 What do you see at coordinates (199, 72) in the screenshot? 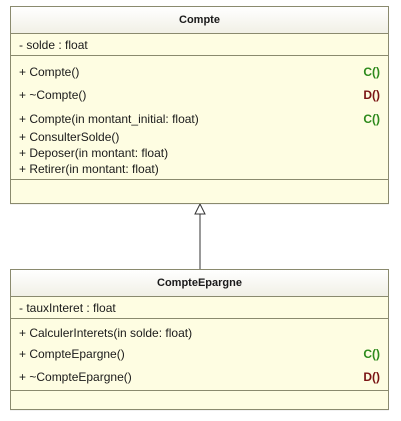
I see `operation-row: + Compte() C()` at bounding box center [199, 72].